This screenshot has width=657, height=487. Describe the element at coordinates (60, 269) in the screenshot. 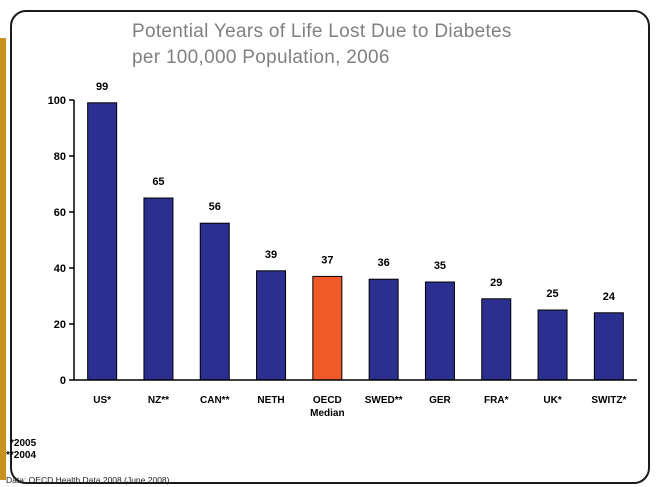

I see `y-tick-label: 40` at that location.